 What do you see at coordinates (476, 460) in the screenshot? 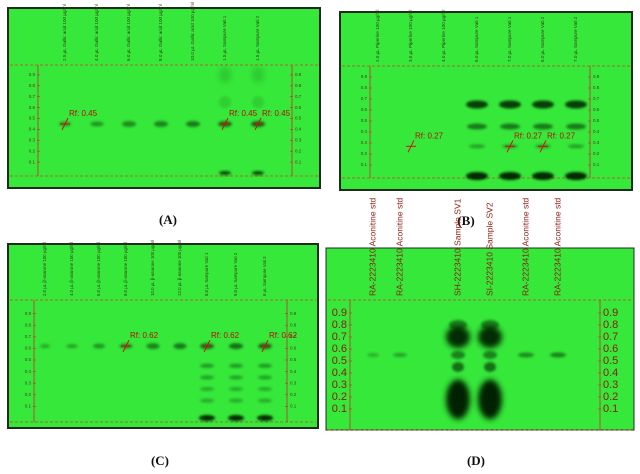
I see `panel-letter: (D)` at bounding box center [476, 460].